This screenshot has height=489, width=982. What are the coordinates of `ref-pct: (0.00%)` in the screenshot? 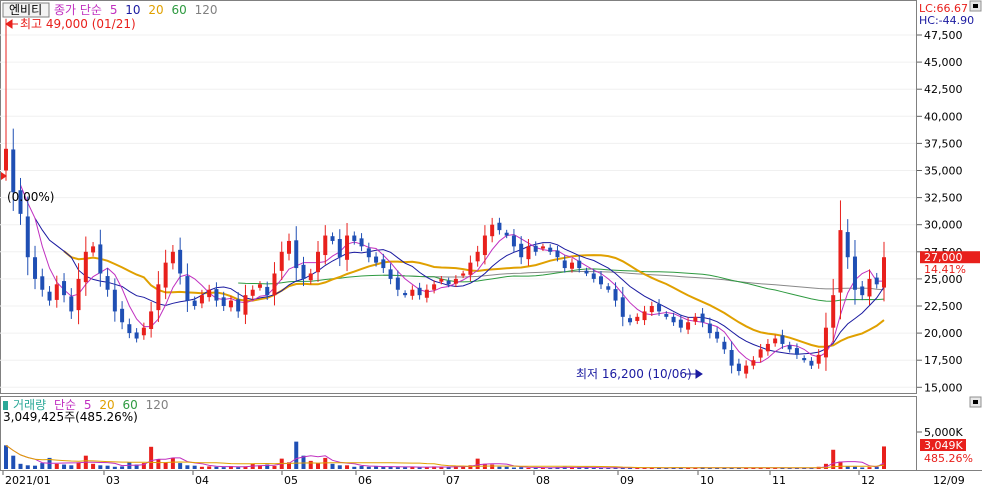 It's located at (30, 197).